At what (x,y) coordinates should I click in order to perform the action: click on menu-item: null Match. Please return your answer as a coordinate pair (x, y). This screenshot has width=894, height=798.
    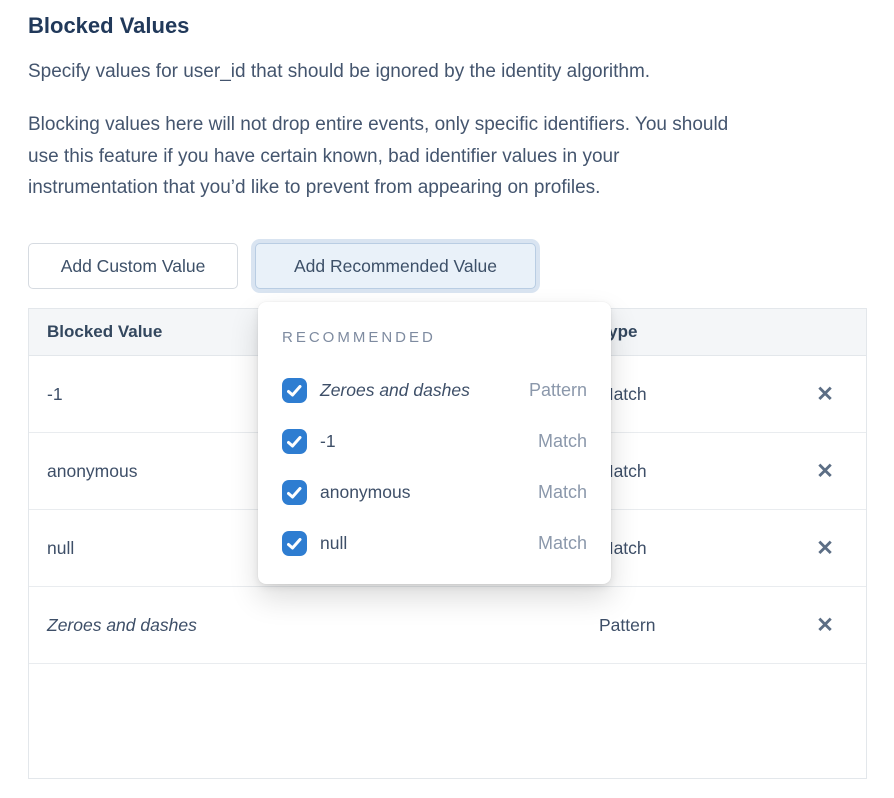
    Looking at the image, I should click on (434, 543).